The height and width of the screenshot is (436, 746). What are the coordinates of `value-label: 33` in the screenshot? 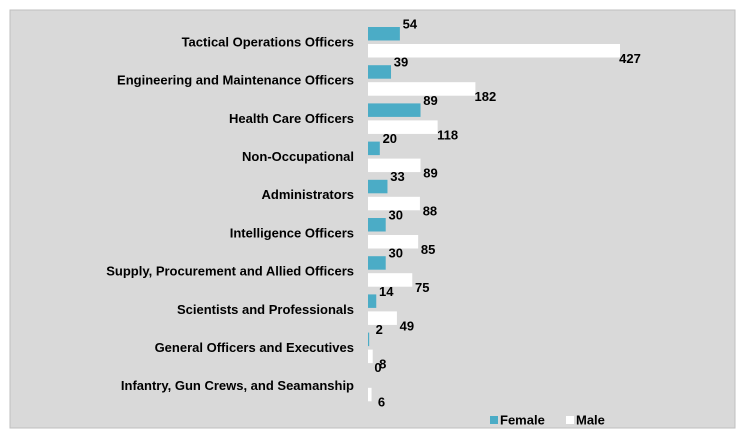 It's located at (397, 176).